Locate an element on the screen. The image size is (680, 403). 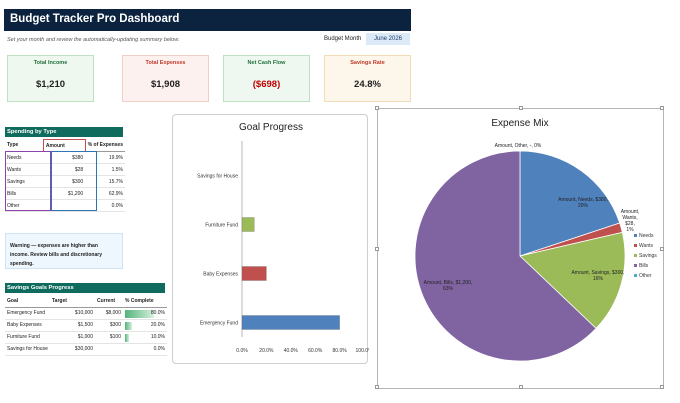
x-tick-label: 80.0% is located at coordinates (340, 351).